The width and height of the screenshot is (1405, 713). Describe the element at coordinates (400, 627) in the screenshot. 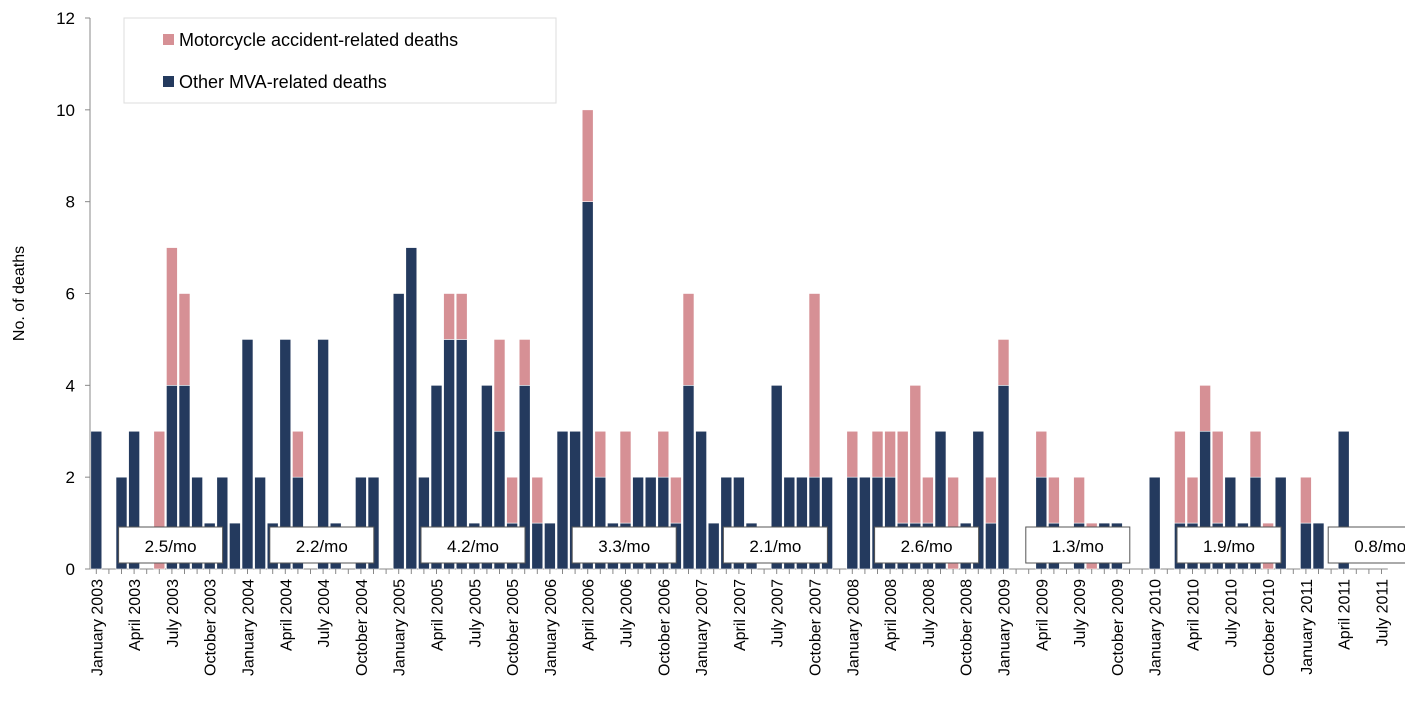

I see `x-tick-label: January 2005` at that location.